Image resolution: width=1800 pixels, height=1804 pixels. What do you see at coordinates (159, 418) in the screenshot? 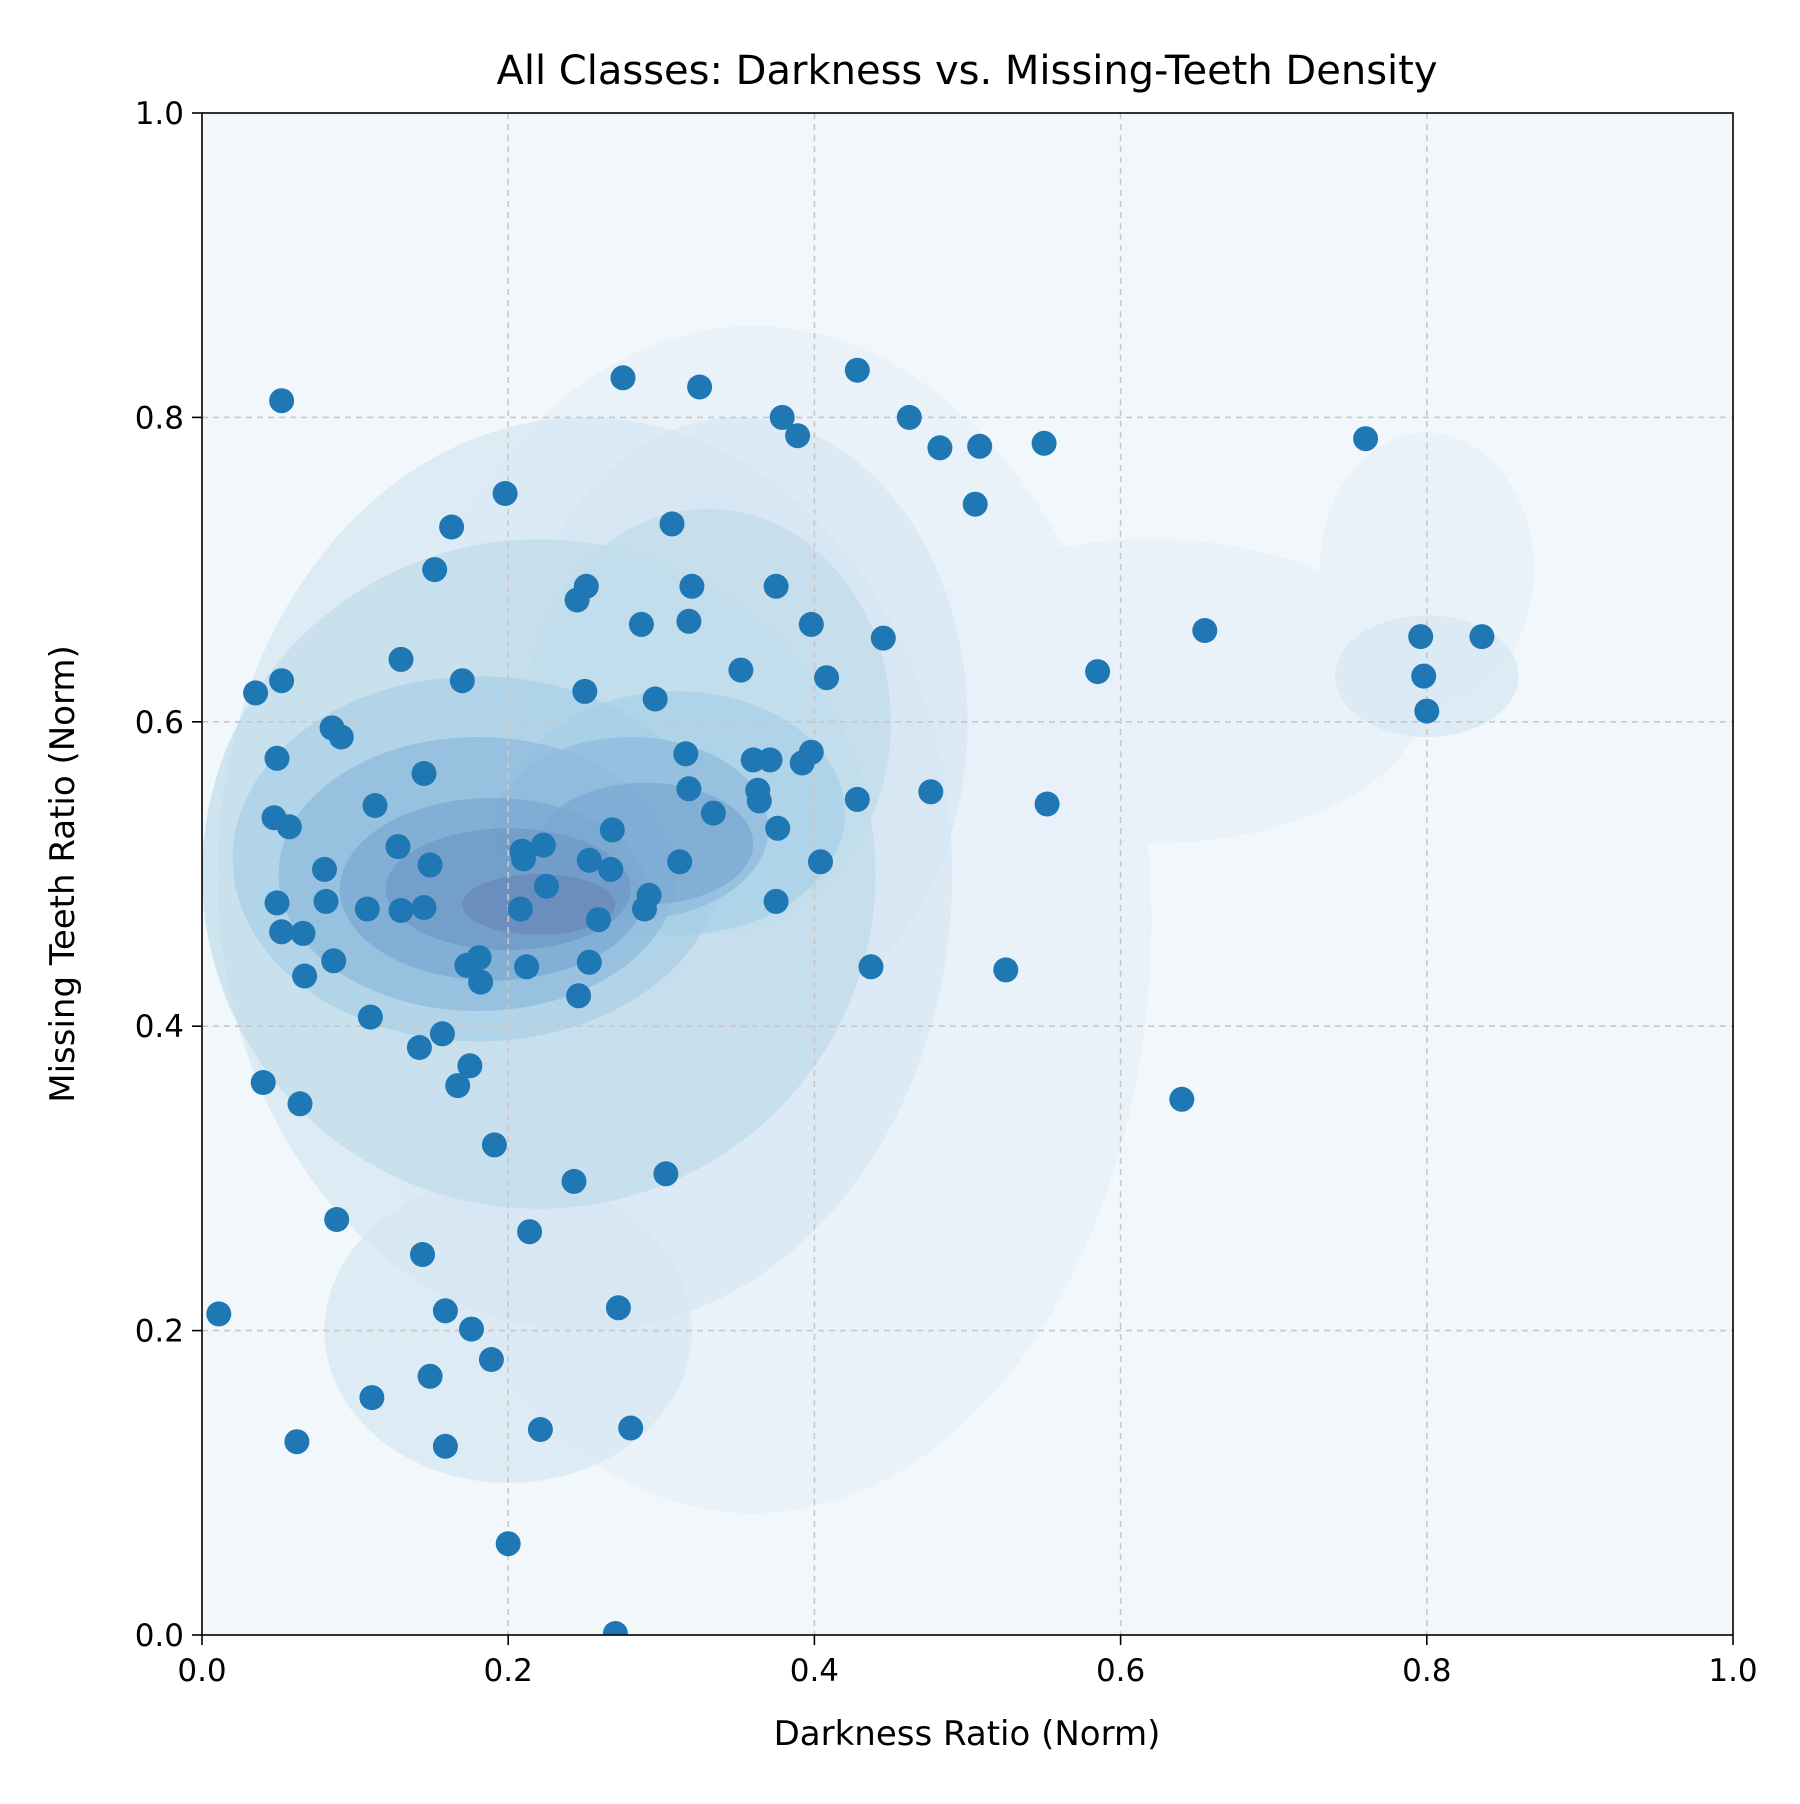
I see `y-tick-label-4: 0.8` at bounding box center [159, 418].